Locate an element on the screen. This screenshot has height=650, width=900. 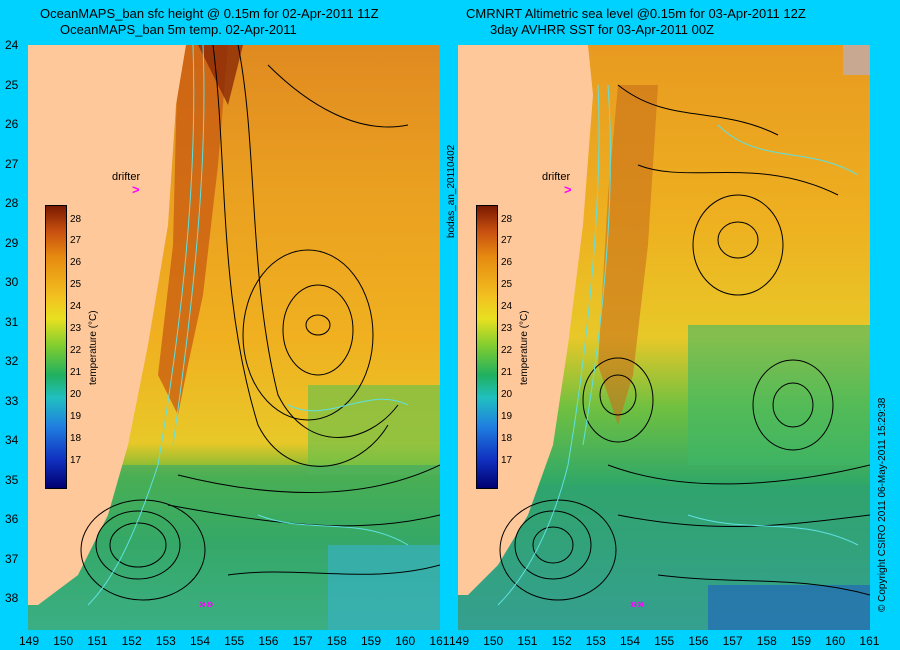
latitude-tick-label: 34 is located at coordinates (12, 440).